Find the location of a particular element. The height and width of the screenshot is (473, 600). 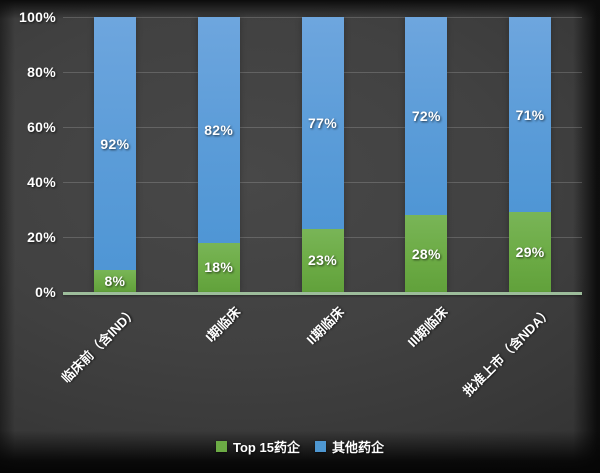

bar-segment-others: 77% is located at coordinates (322, 123).